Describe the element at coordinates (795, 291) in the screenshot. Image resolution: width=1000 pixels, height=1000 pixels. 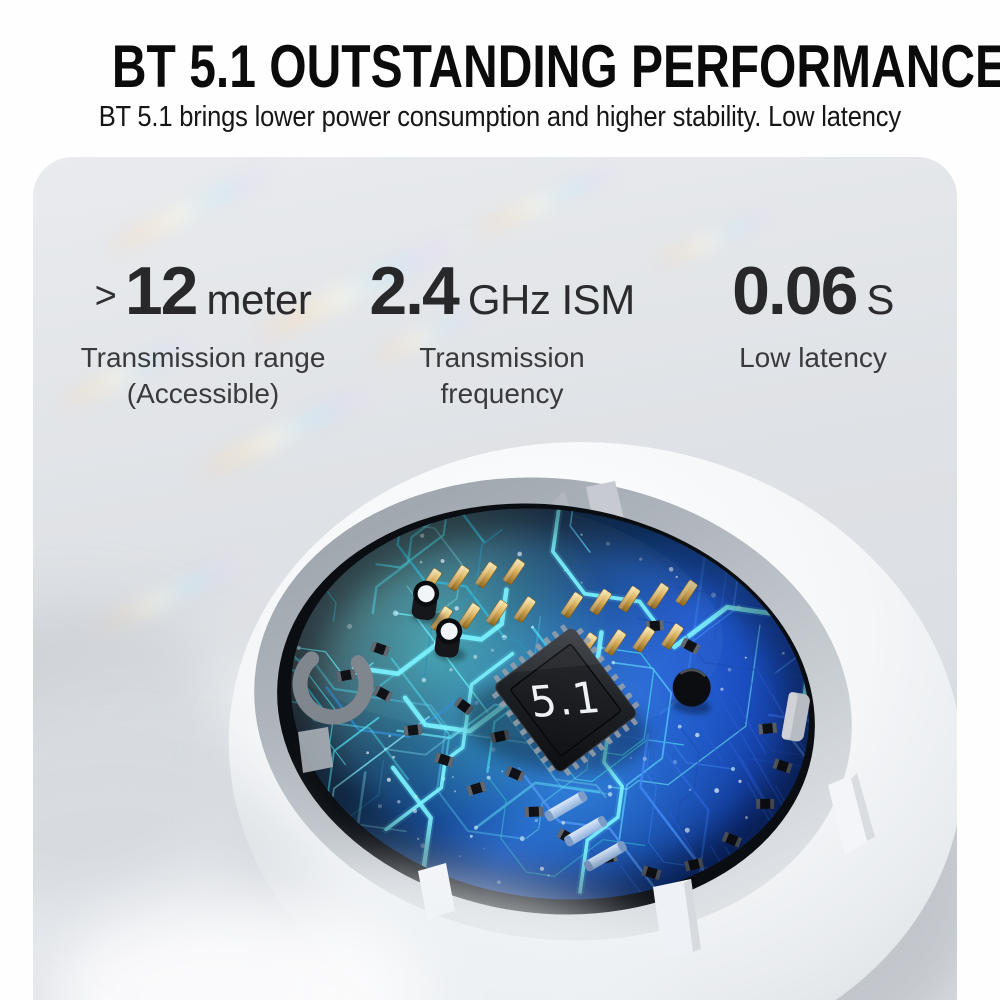
I see `stat-value: 0.06` at that location.